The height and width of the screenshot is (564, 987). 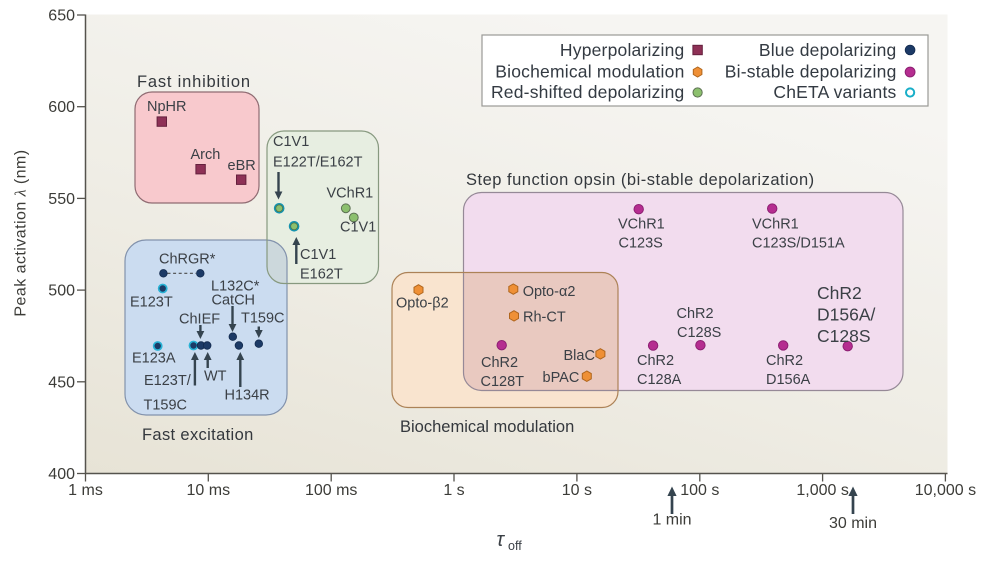 I want to click on svg-text: E123T, so click(x=151, y=303).